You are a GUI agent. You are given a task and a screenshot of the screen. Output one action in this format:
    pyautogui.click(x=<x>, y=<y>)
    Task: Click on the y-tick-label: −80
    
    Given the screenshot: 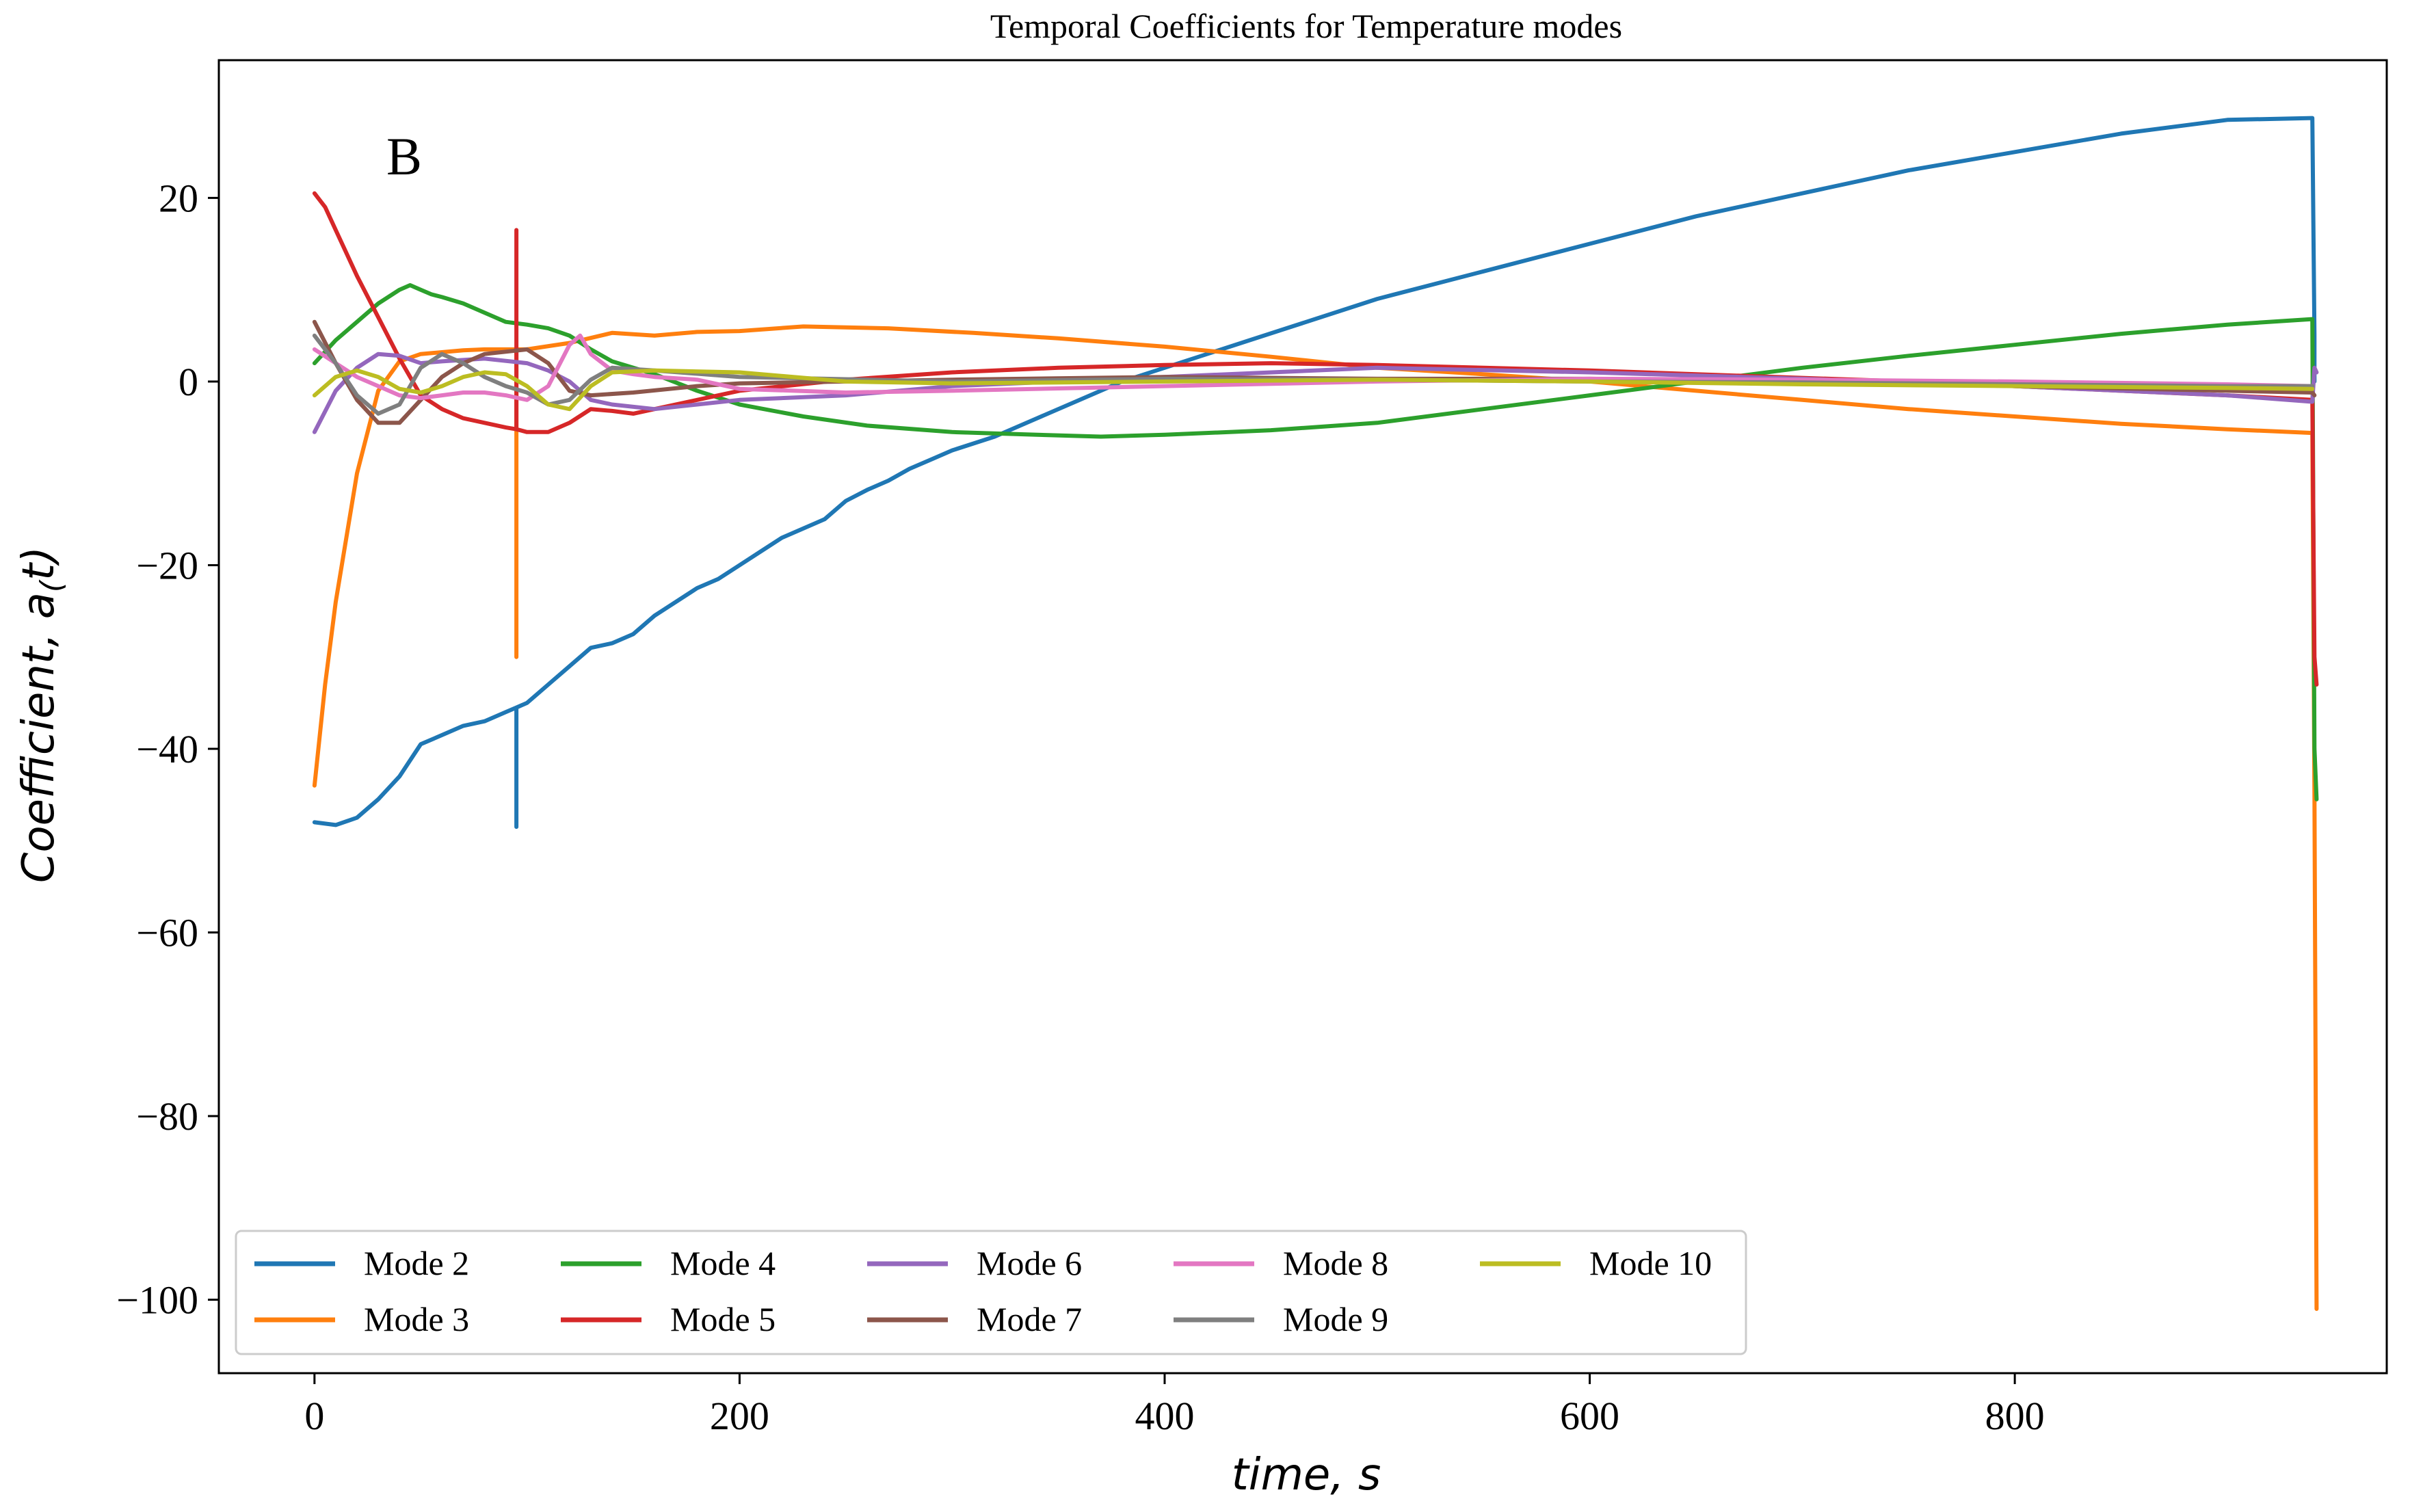 What is the action you would take?
    pyautogui.click(x=167, y=1116)
    